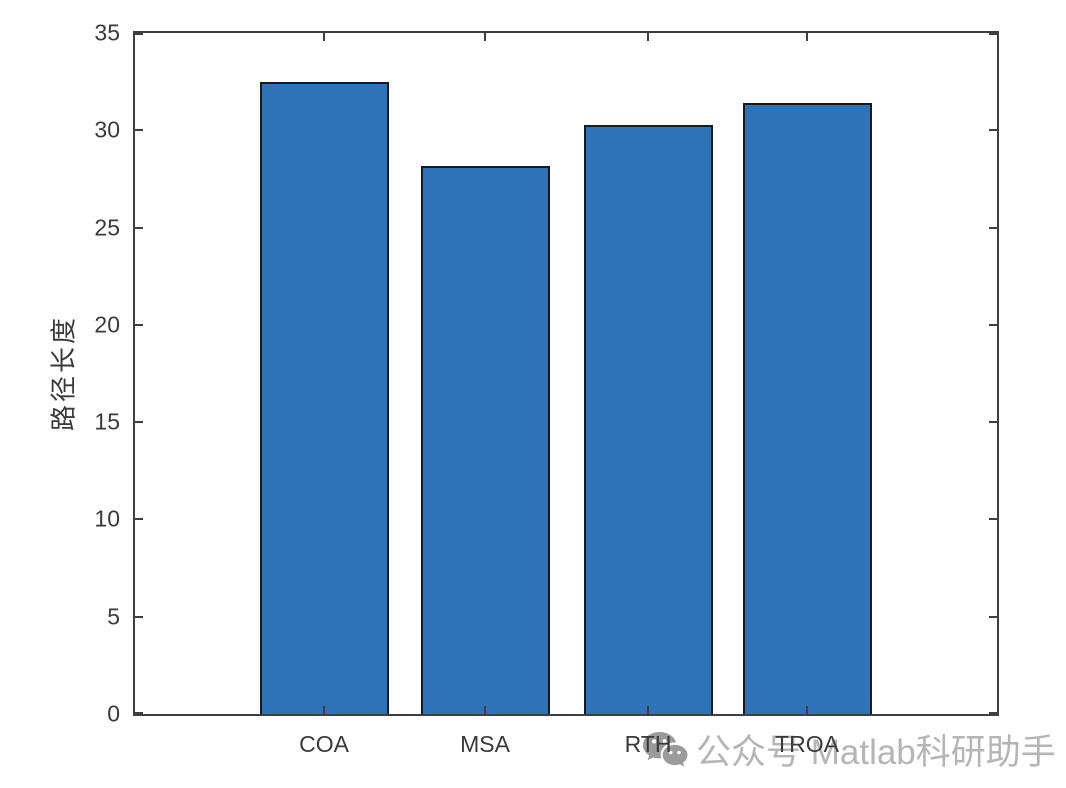 This screenshot has height=788, width=1066. I want to click on y-tick-label: 35, so click(107, 32).